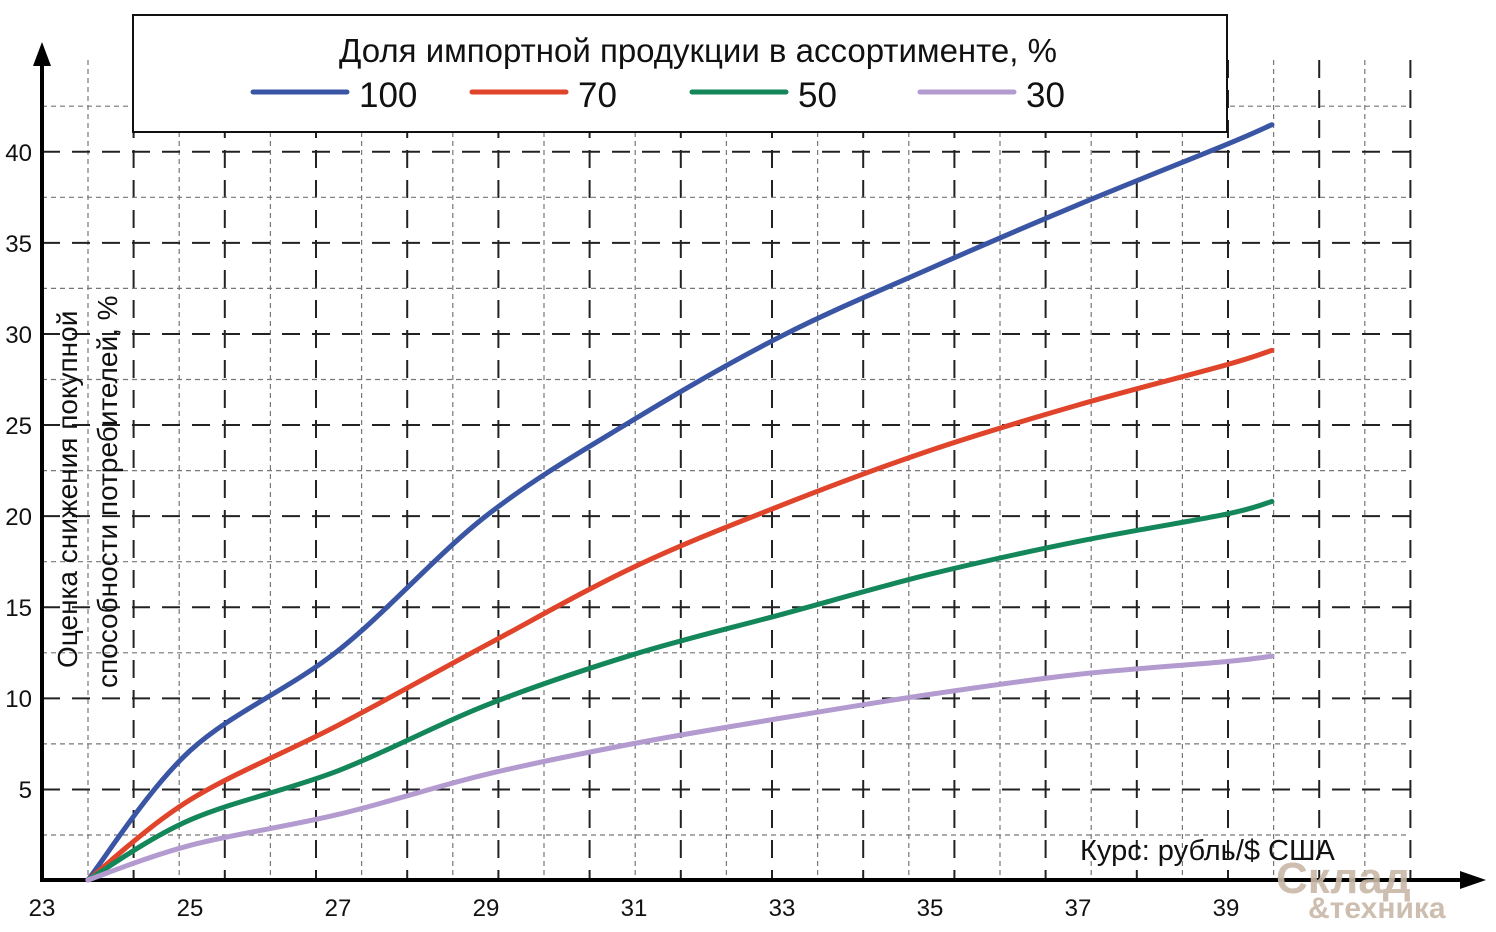 This screenshot has width=1496, height=932. I want to click on x-tick-label: 39, so click(1226, 908).